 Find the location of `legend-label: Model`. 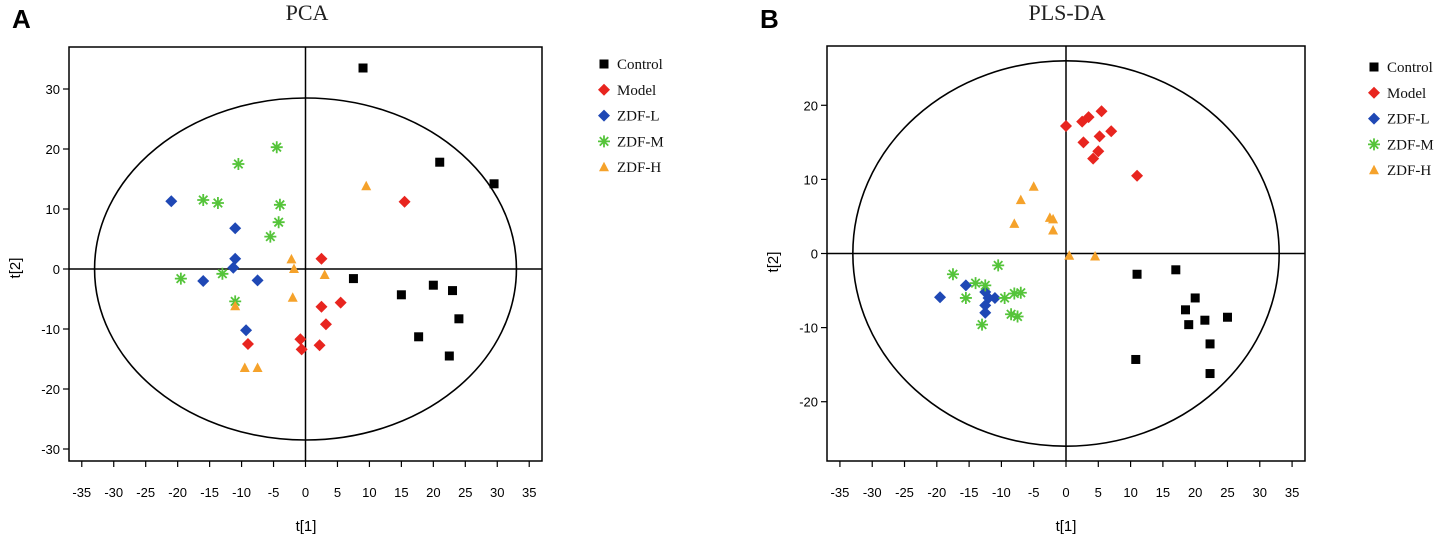

legend-label: Model is located at coordinates (1406, 94).